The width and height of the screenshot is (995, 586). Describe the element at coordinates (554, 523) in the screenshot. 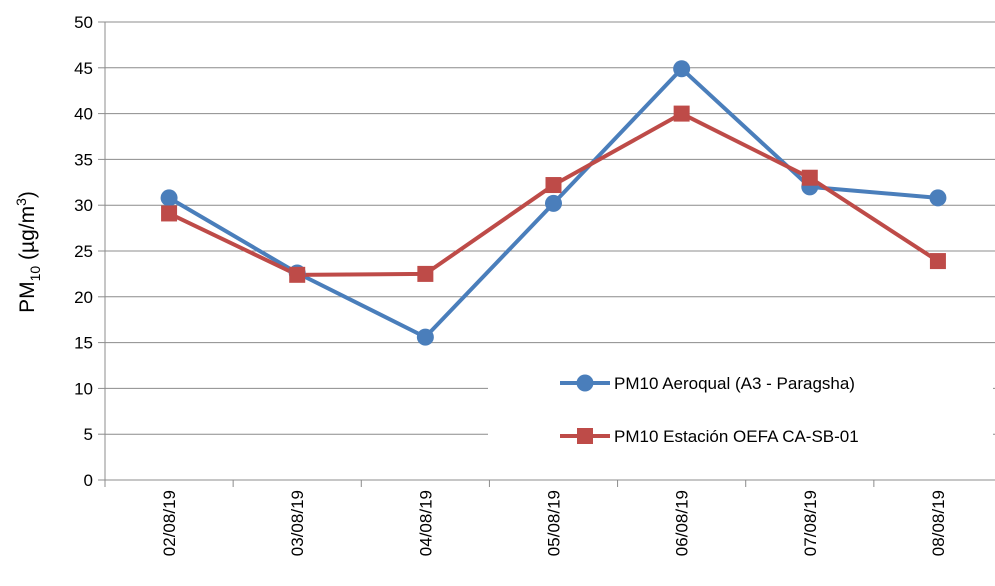

I see `x-tick-label: 05/08/19` at that location.